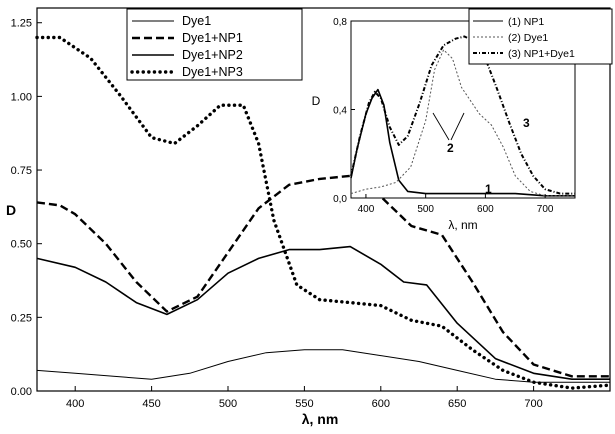 Image resolution: width=615 pixels, height=434 pixels. I want to click on legend-label-dye1: Dye1, so click(196, 21).